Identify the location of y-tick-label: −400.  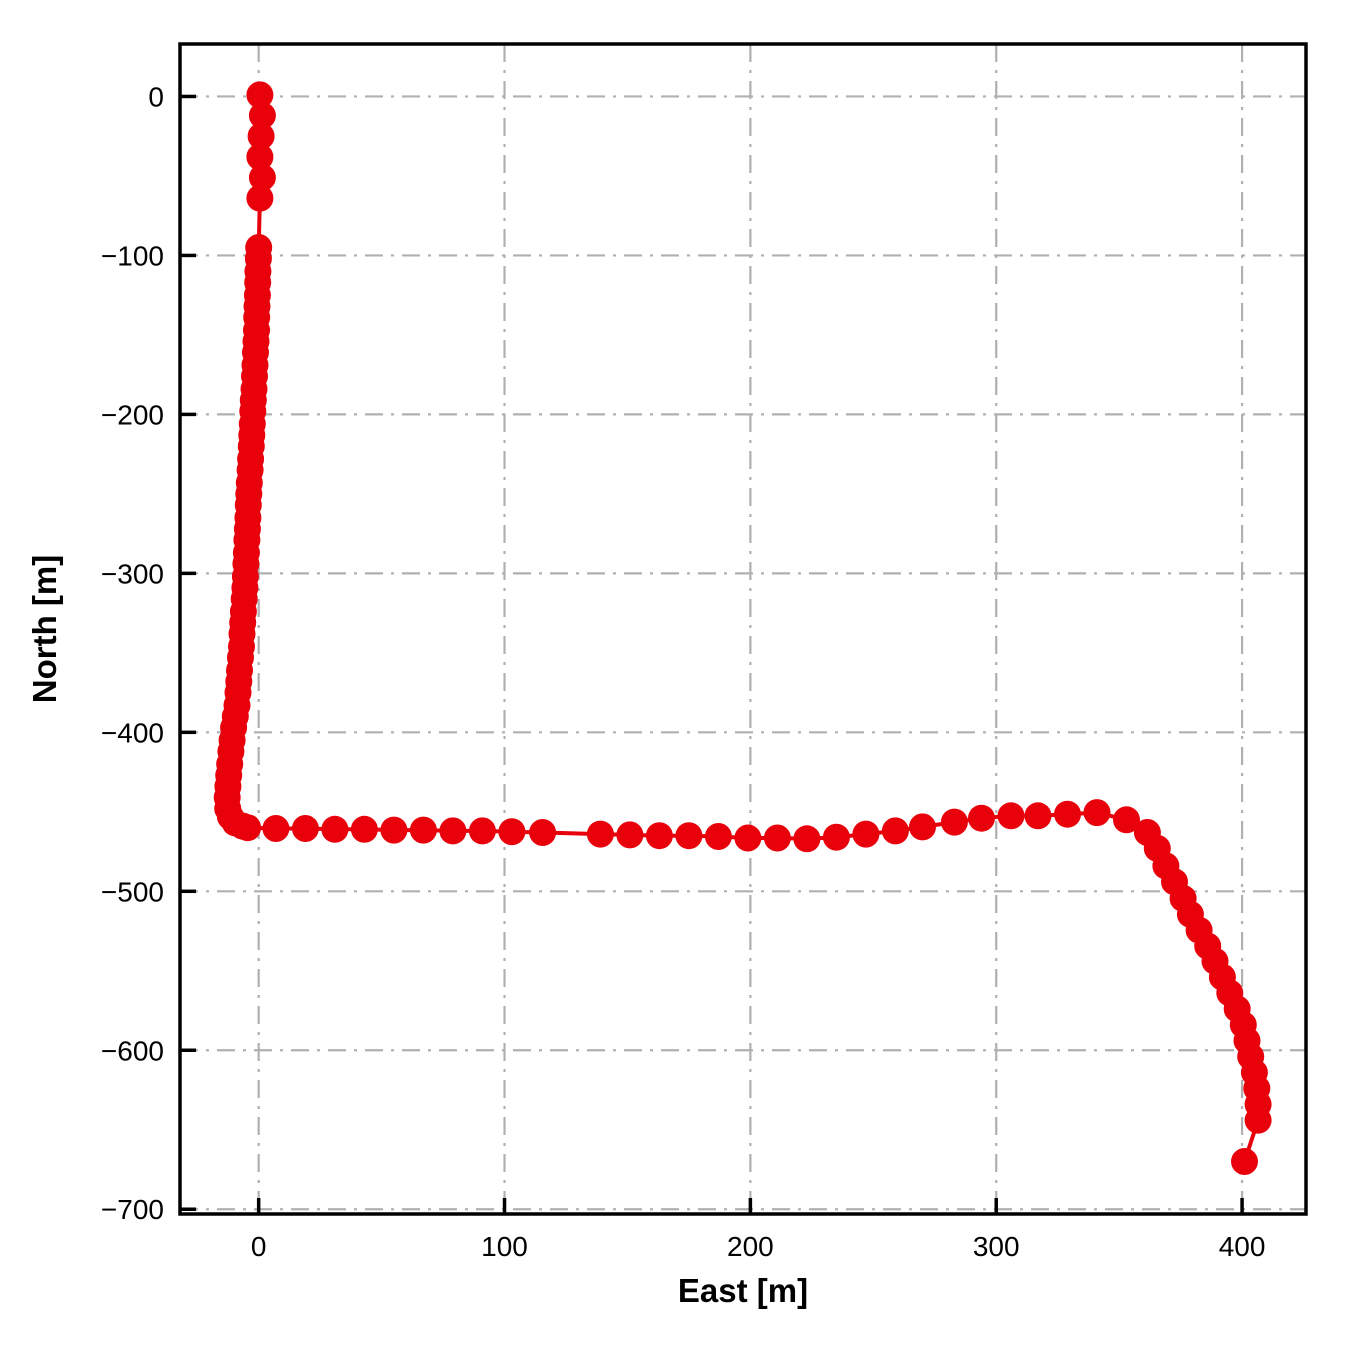
(132, 732).